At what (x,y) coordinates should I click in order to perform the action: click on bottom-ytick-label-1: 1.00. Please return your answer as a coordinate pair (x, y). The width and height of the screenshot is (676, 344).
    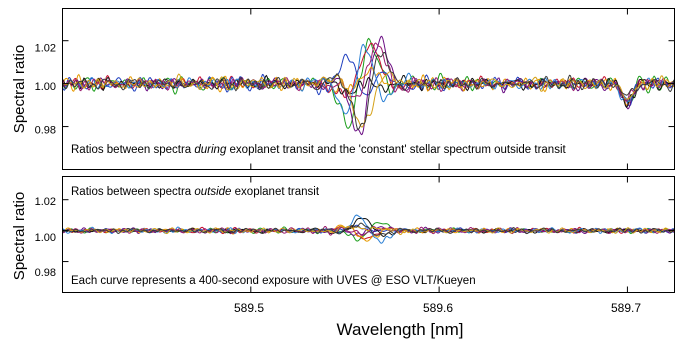
    Looking at the image, I should click on (45, 238).